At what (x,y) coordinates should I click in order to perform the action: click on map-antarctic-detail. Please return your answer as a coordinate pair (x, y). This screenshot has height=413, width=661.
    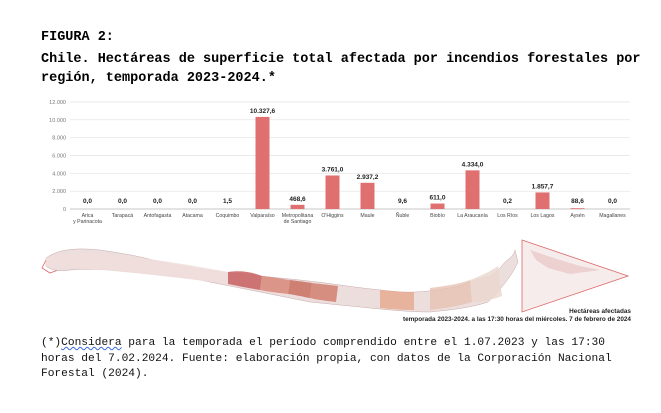
    Looking at the image, I should click on (565, 262).